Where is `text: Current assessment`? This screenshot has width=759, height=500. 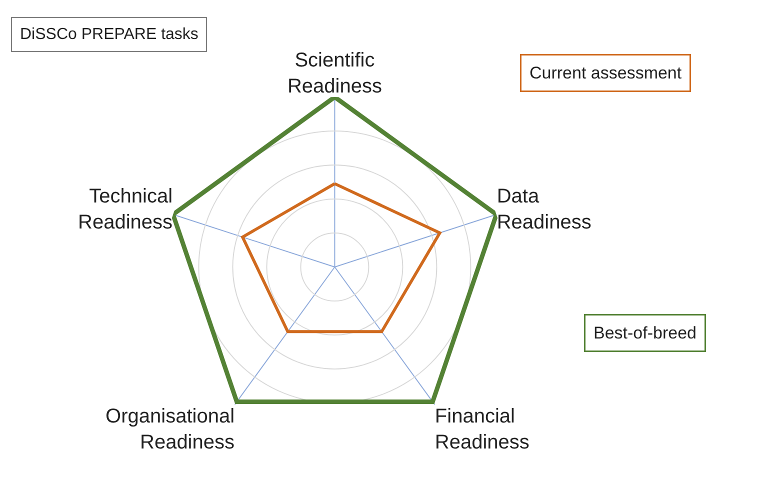
text: Current assessment is located at coordinates (606, 73).